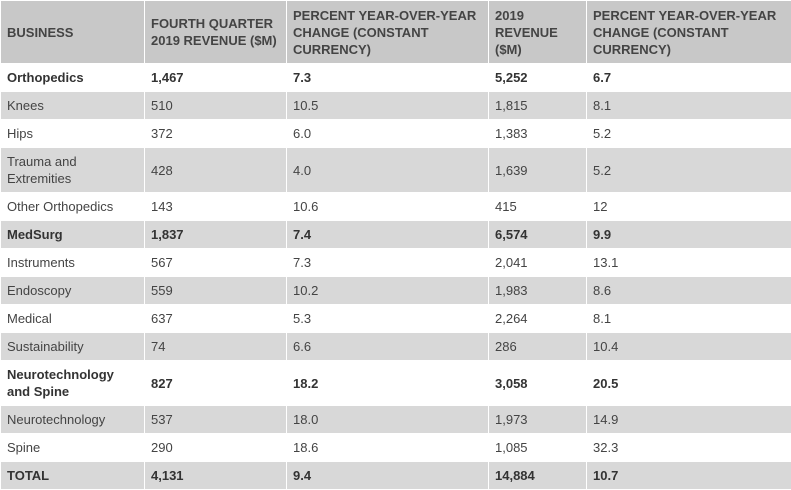 The width and height of the screenshot is (791, 490). I want to click on table-row: Spine 290 18.6 1,085 32.3, so click(395, 447).